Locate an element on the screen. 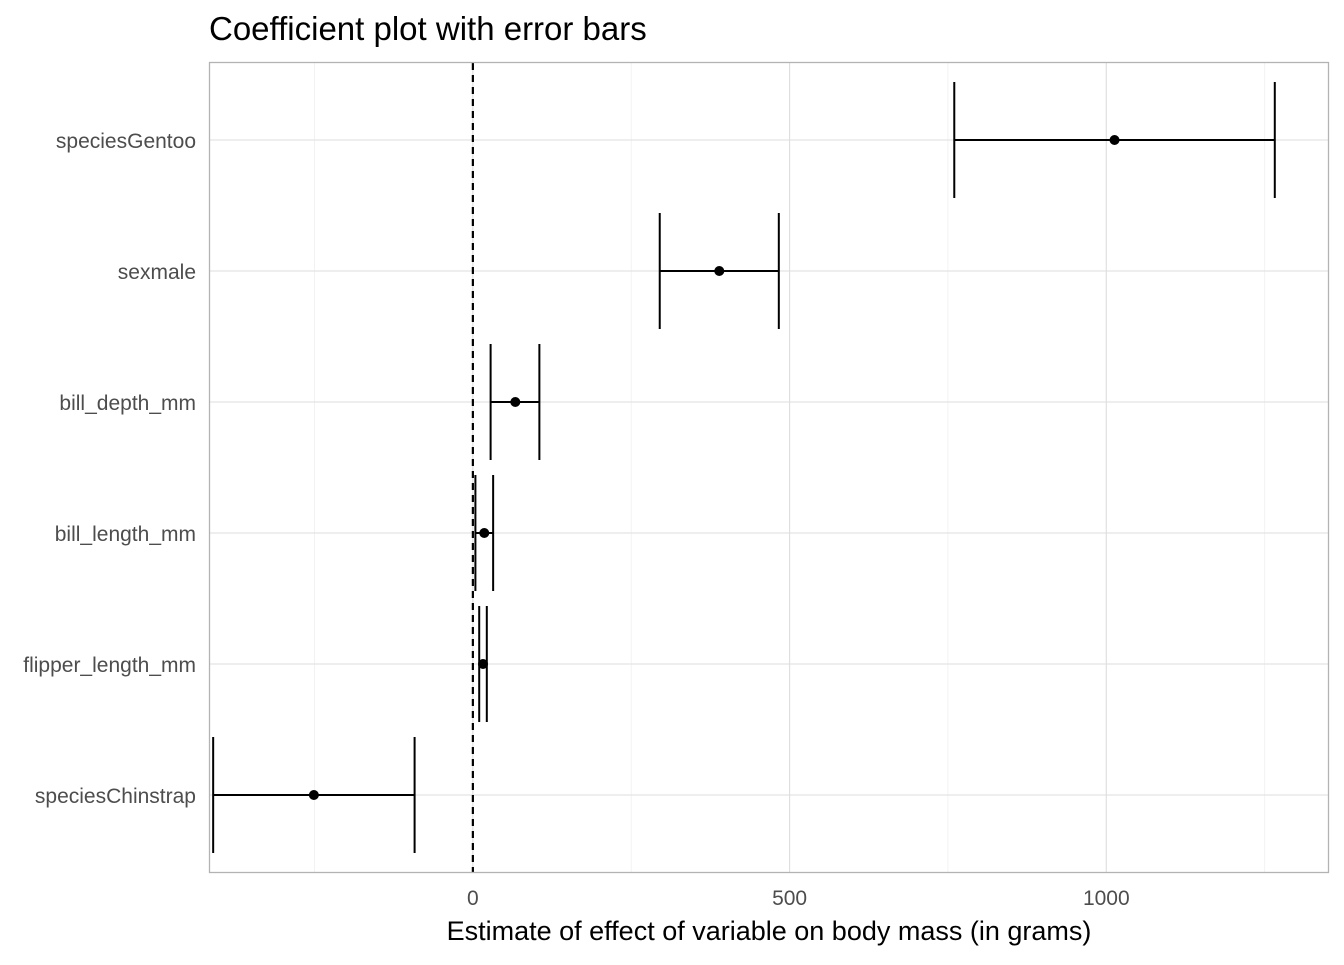  y-tick-label: flipper_length_mm is located at coordinates (109, 665).